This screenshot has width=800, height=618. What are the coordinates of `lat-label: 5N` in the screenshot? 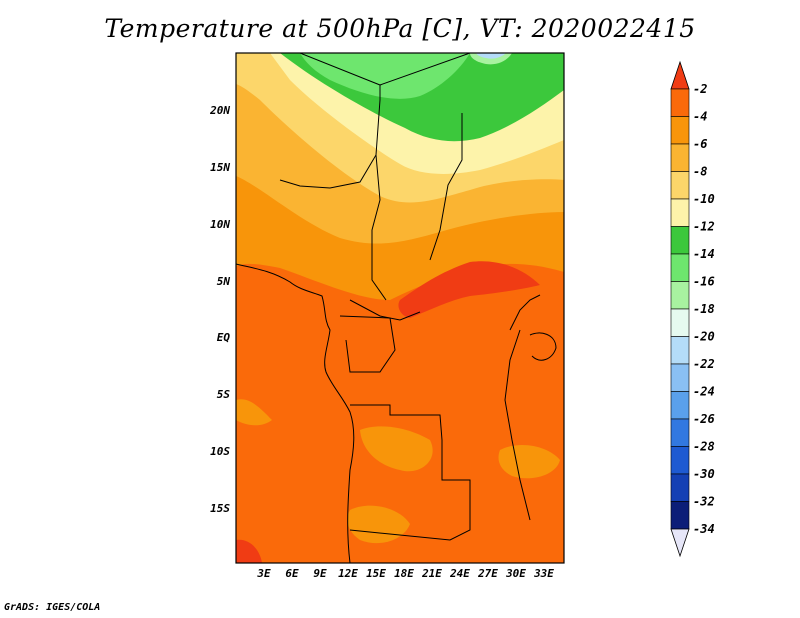 It's located at (224, 281).